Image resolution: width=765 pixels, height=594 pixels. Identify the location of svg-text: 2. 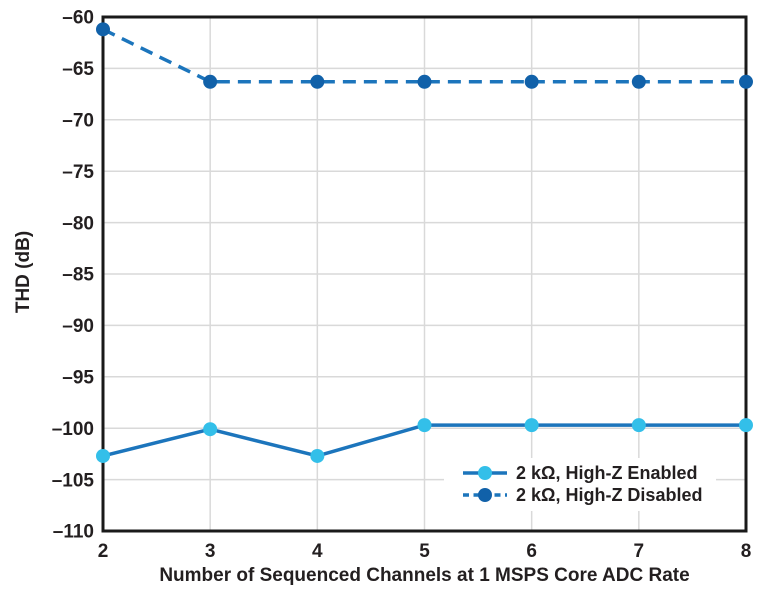
(103, 551).